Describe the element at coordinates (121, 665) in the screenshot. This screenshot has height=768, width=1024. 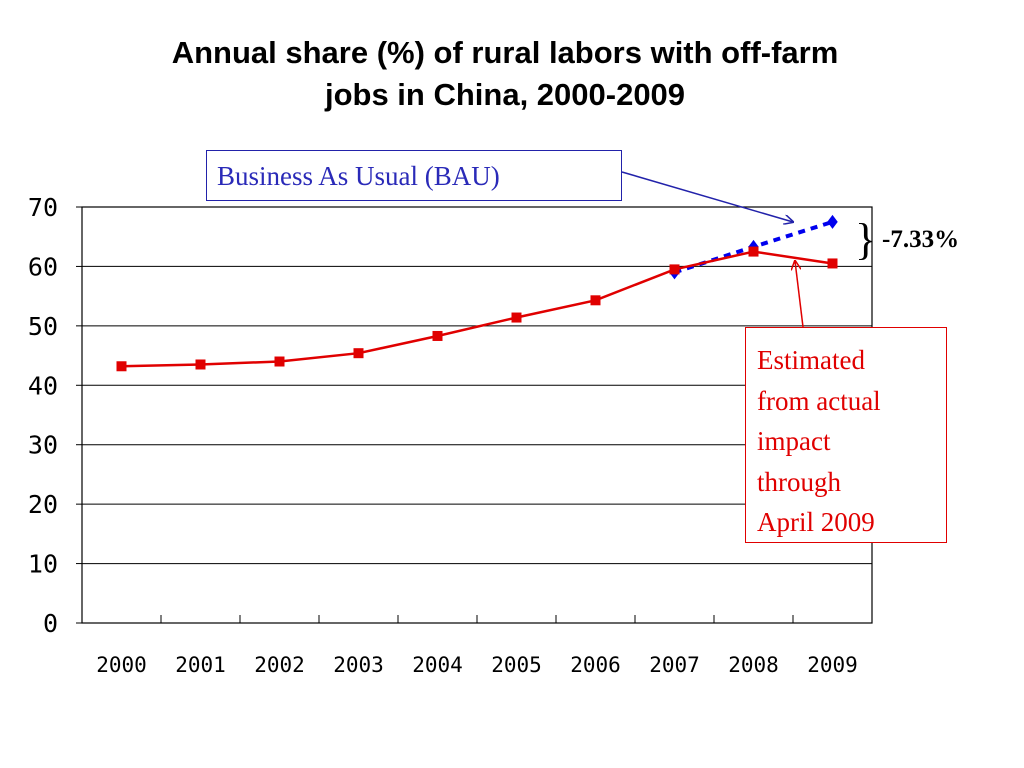
I see `x-tick-label-2000: 2000` at that location.